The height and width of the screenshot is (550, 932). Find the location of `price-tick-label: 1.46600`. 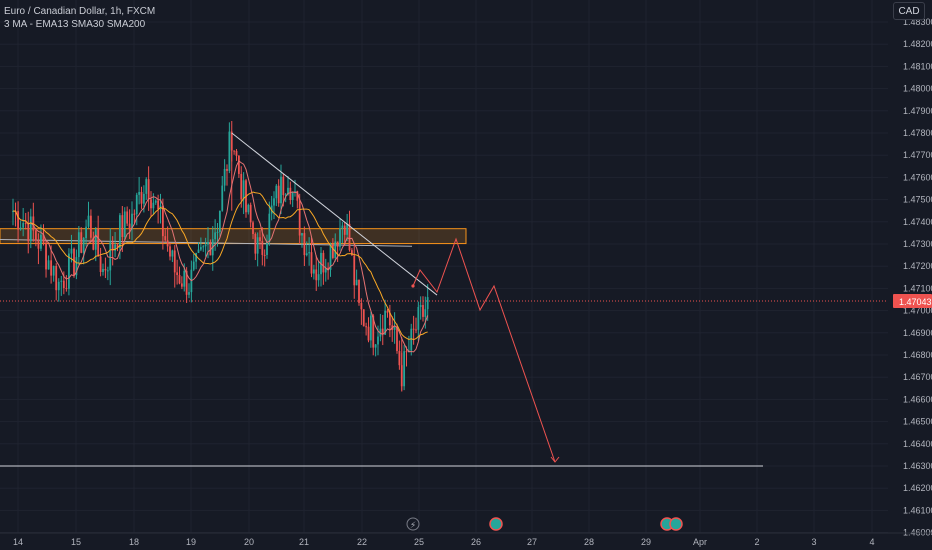

price-tick-label: 1.46600 is located at coordinates (917, 399).